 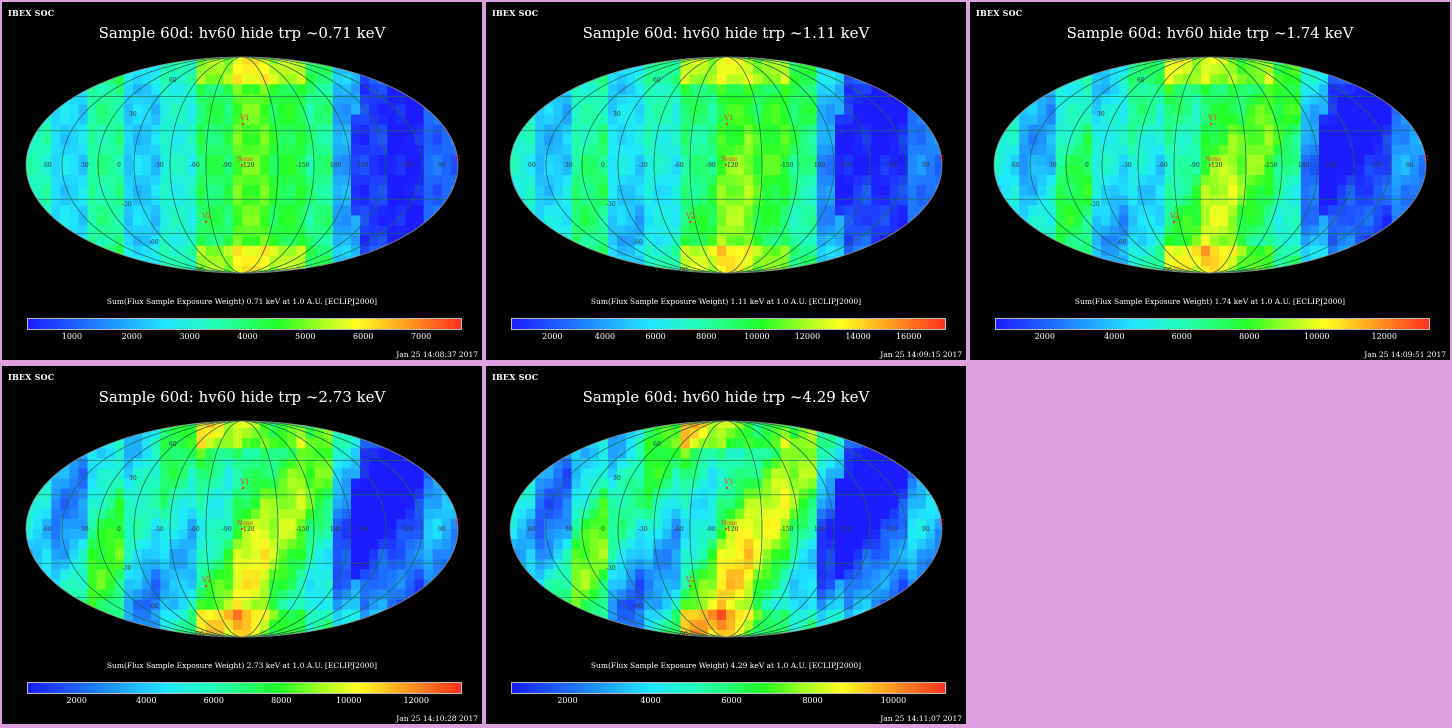 What do you see at coordinates (243, 488) in the screenshot?
I see `v1-marker` at bounding box center [243, 488].